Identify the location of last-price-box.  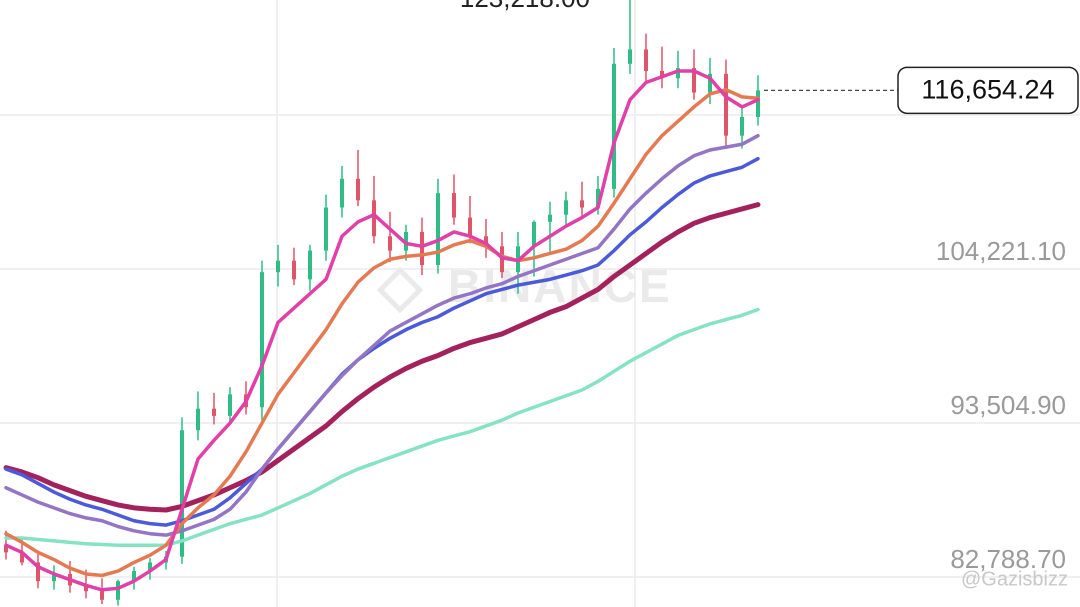
(988, 90).